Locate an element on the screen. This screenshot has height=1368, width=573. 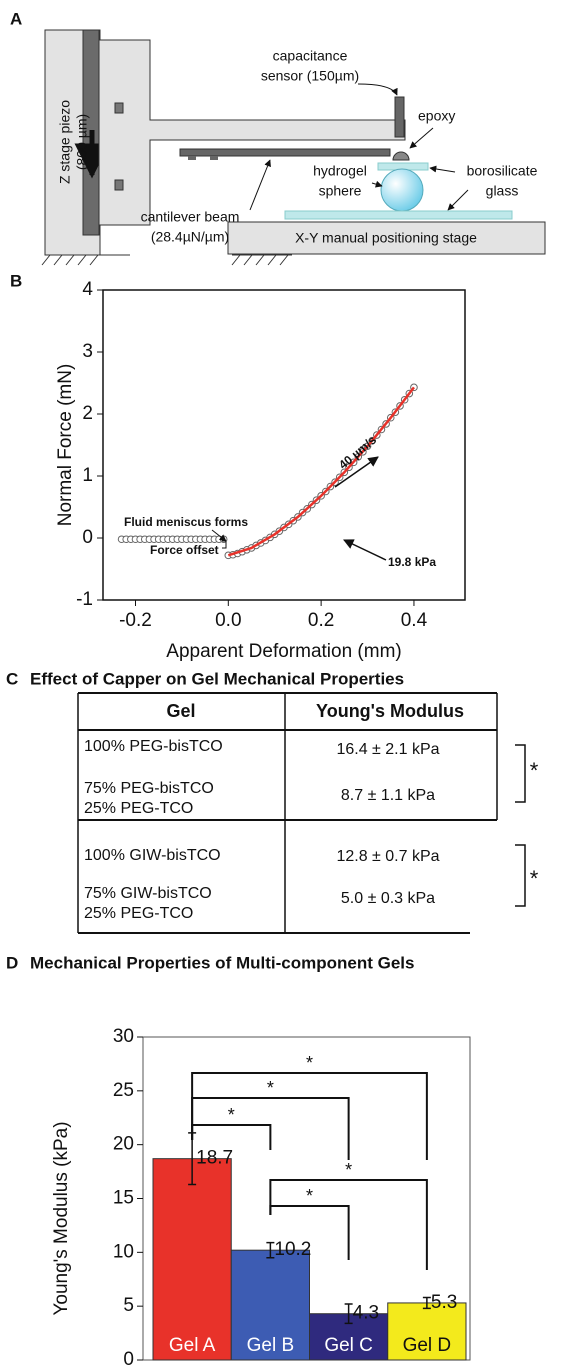
value-label: 4.3 is located at coordinates (366, 1313).